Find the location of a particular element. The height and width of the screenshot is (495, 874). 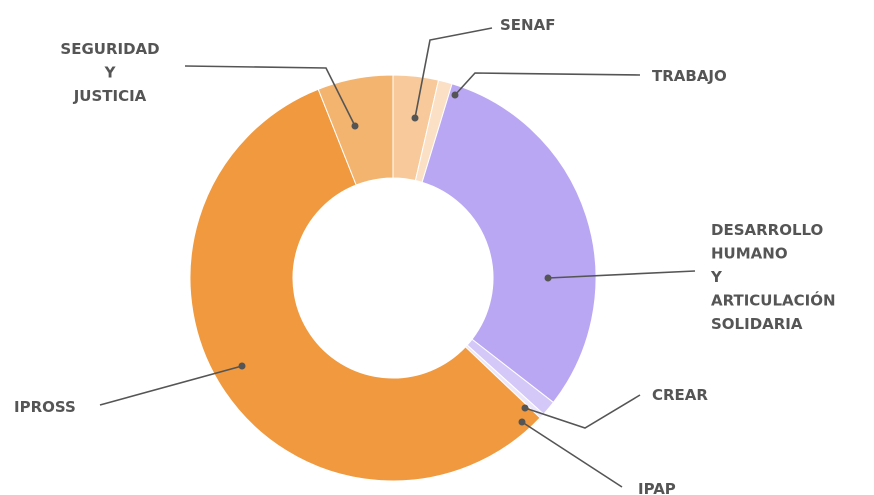

category-label: CREAR is located at coordinates (680, 395).